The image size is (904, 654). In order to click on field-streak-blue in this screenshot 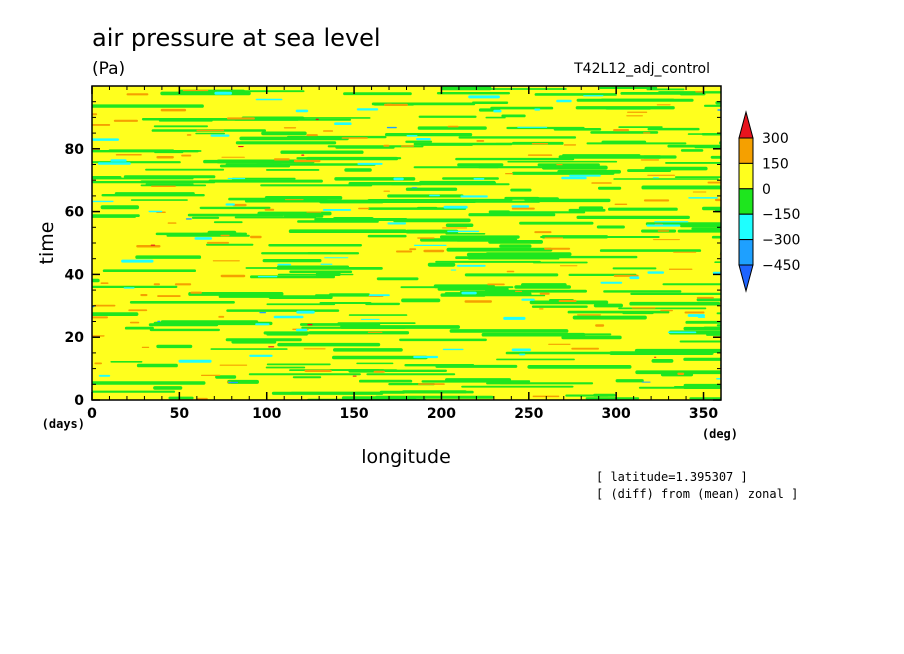, I will do `click(414, 188)`.